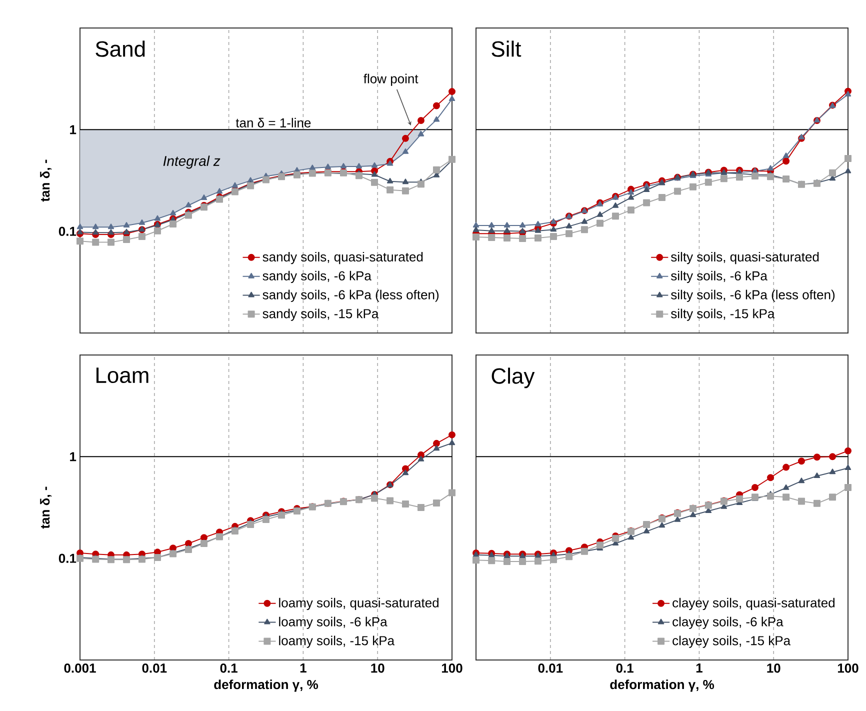 The height and width of the screenshot is (711, 866). What do you see at coordinates (513, 378) in the screenshot?
I see `text: Clay` at bounding box center [513, 378].